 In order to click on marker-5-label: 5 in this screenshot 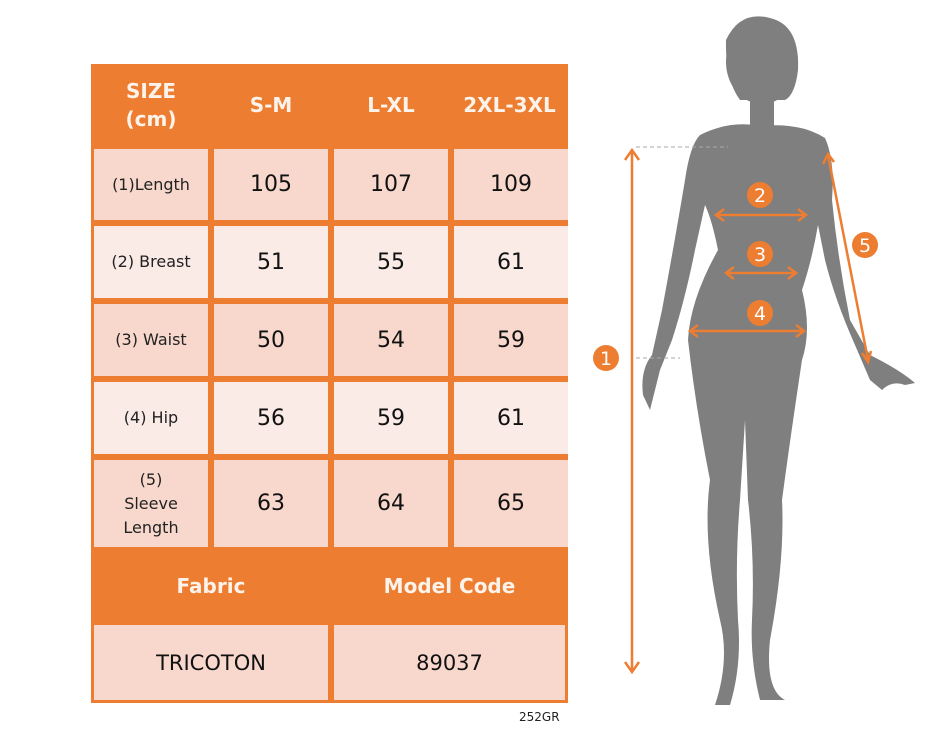, I will do `click(865, 246)`.